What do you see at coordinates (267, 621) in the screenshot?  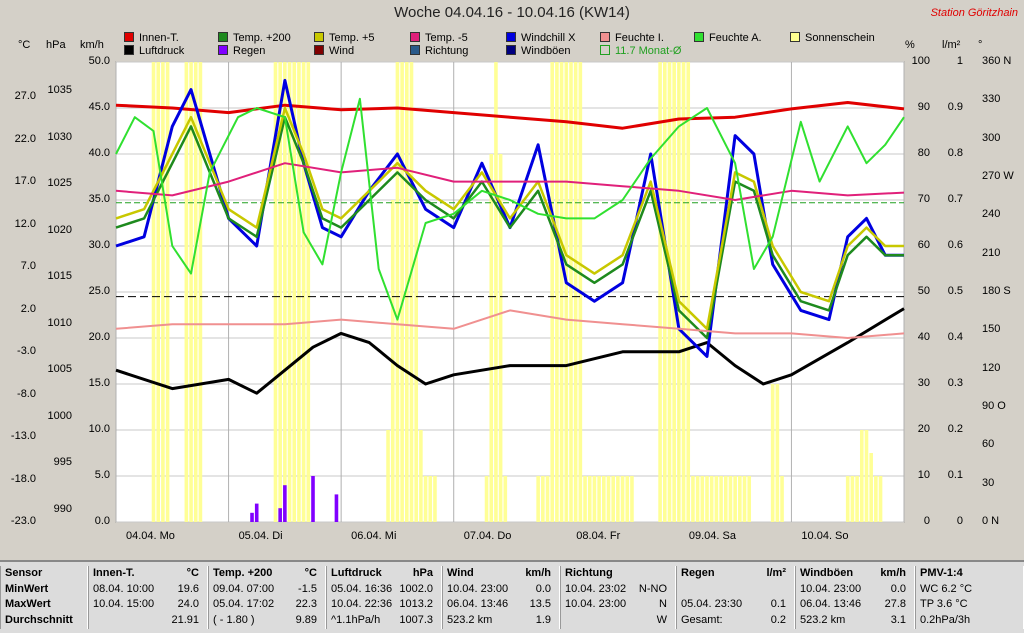 I see `panel-row: ( - 1.80 )9.89` at bounding box center [267, 621].